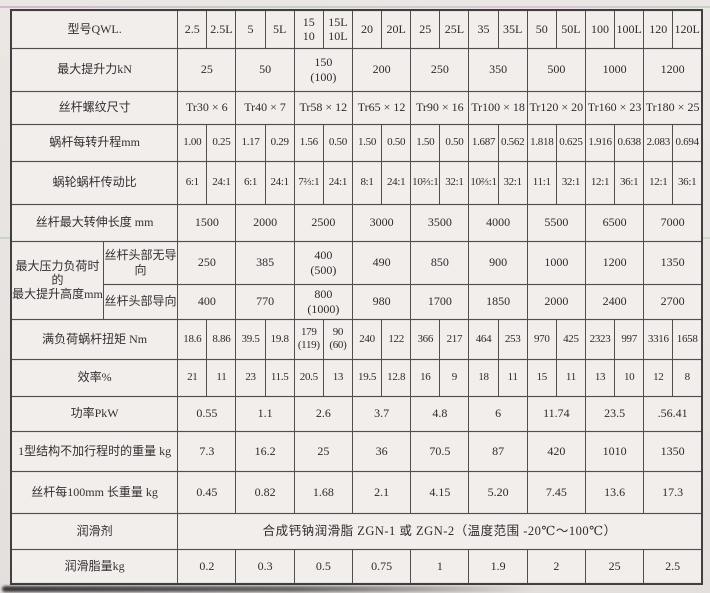 Image resolution: width=710 pixels, height=593 pixels. What do you see at coordinates (381, 262) in the screenshot?
I see `table-cell: 490` at bounding box center [381, 262].